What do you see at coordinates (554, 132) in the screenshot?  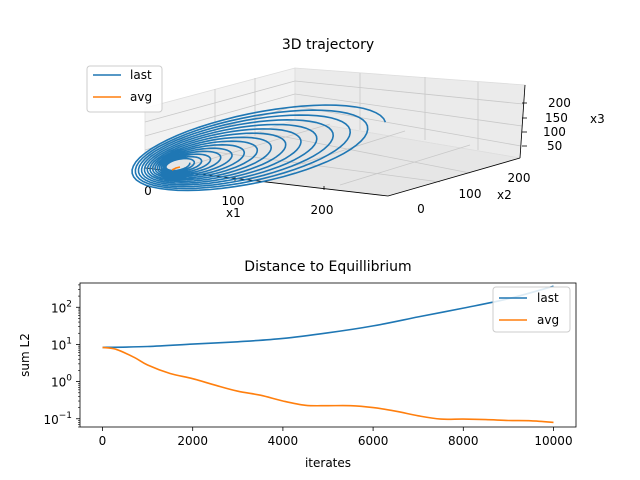 I see `x3-tick-label: 100` at bounding box center [554, 132].